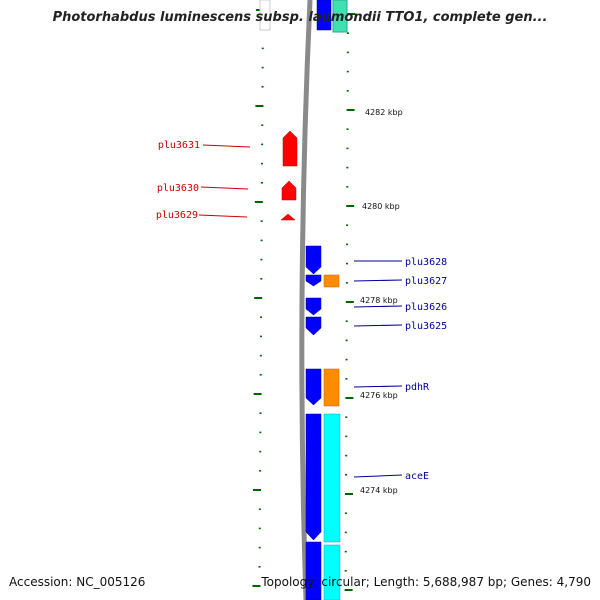 This screenshot has width=600, height=600. I want to click on scale-label-4274: 4274 kbp, so click(379, 490).